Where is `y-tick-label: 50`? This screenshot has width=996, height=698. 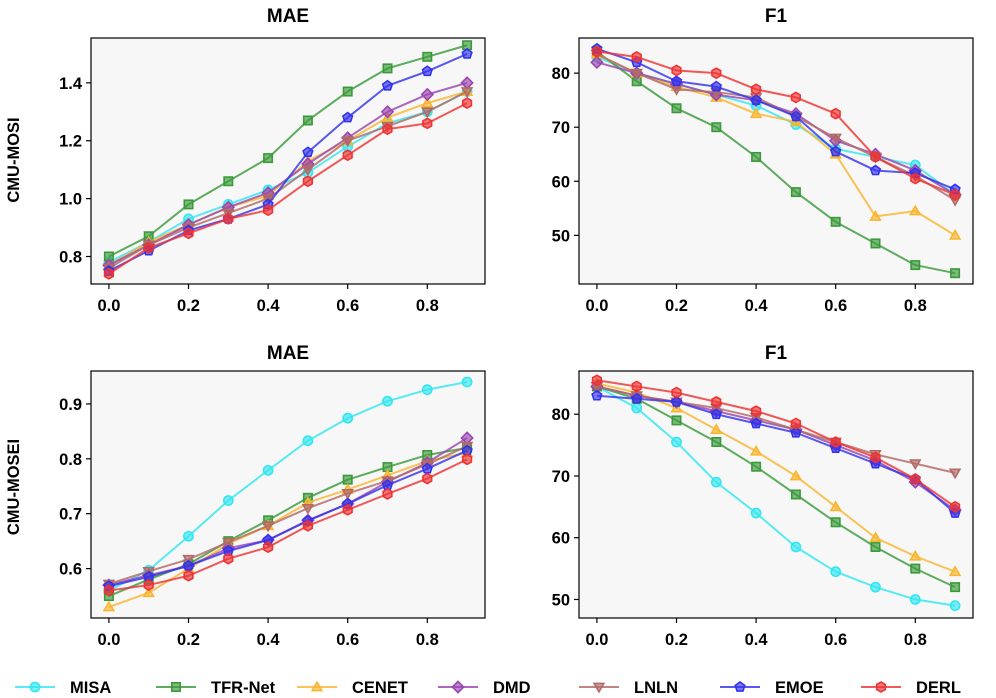 y-tick-label: 50 is located at coordinates (561, 600).